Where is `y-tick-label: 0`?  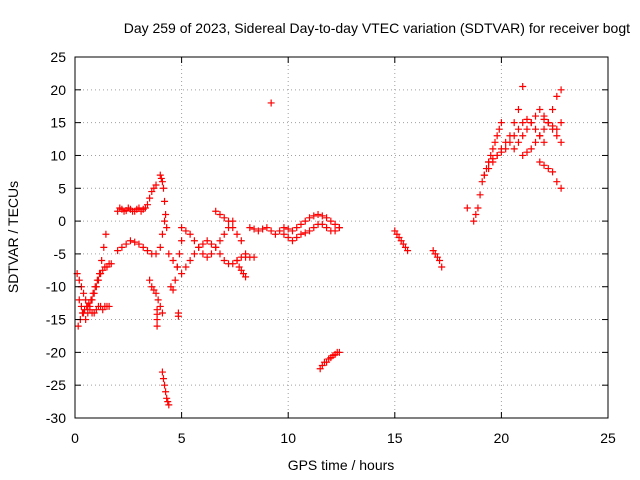
y-tick-label: 0 is located at coordinates (62, 221).